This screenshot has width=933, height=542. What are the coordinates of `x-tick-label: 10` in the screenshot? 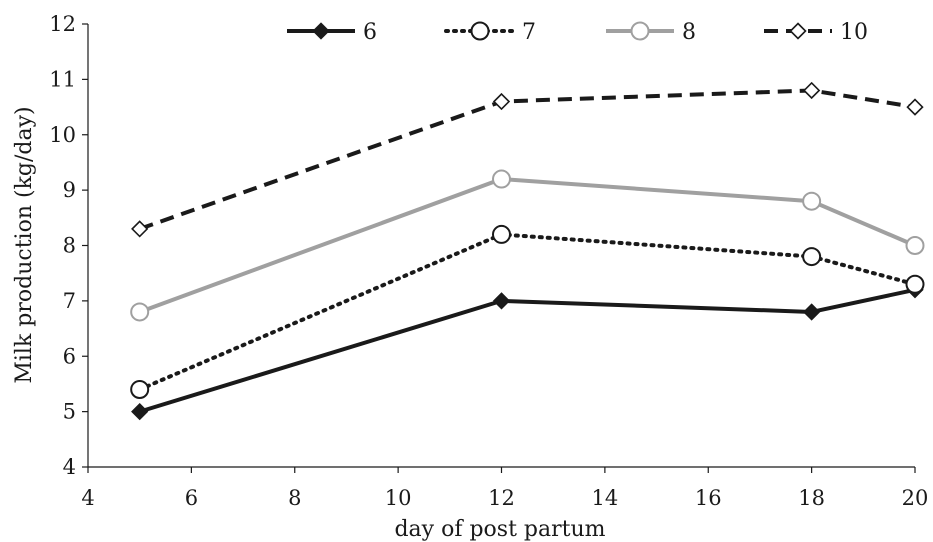 It's located at (398, 498).